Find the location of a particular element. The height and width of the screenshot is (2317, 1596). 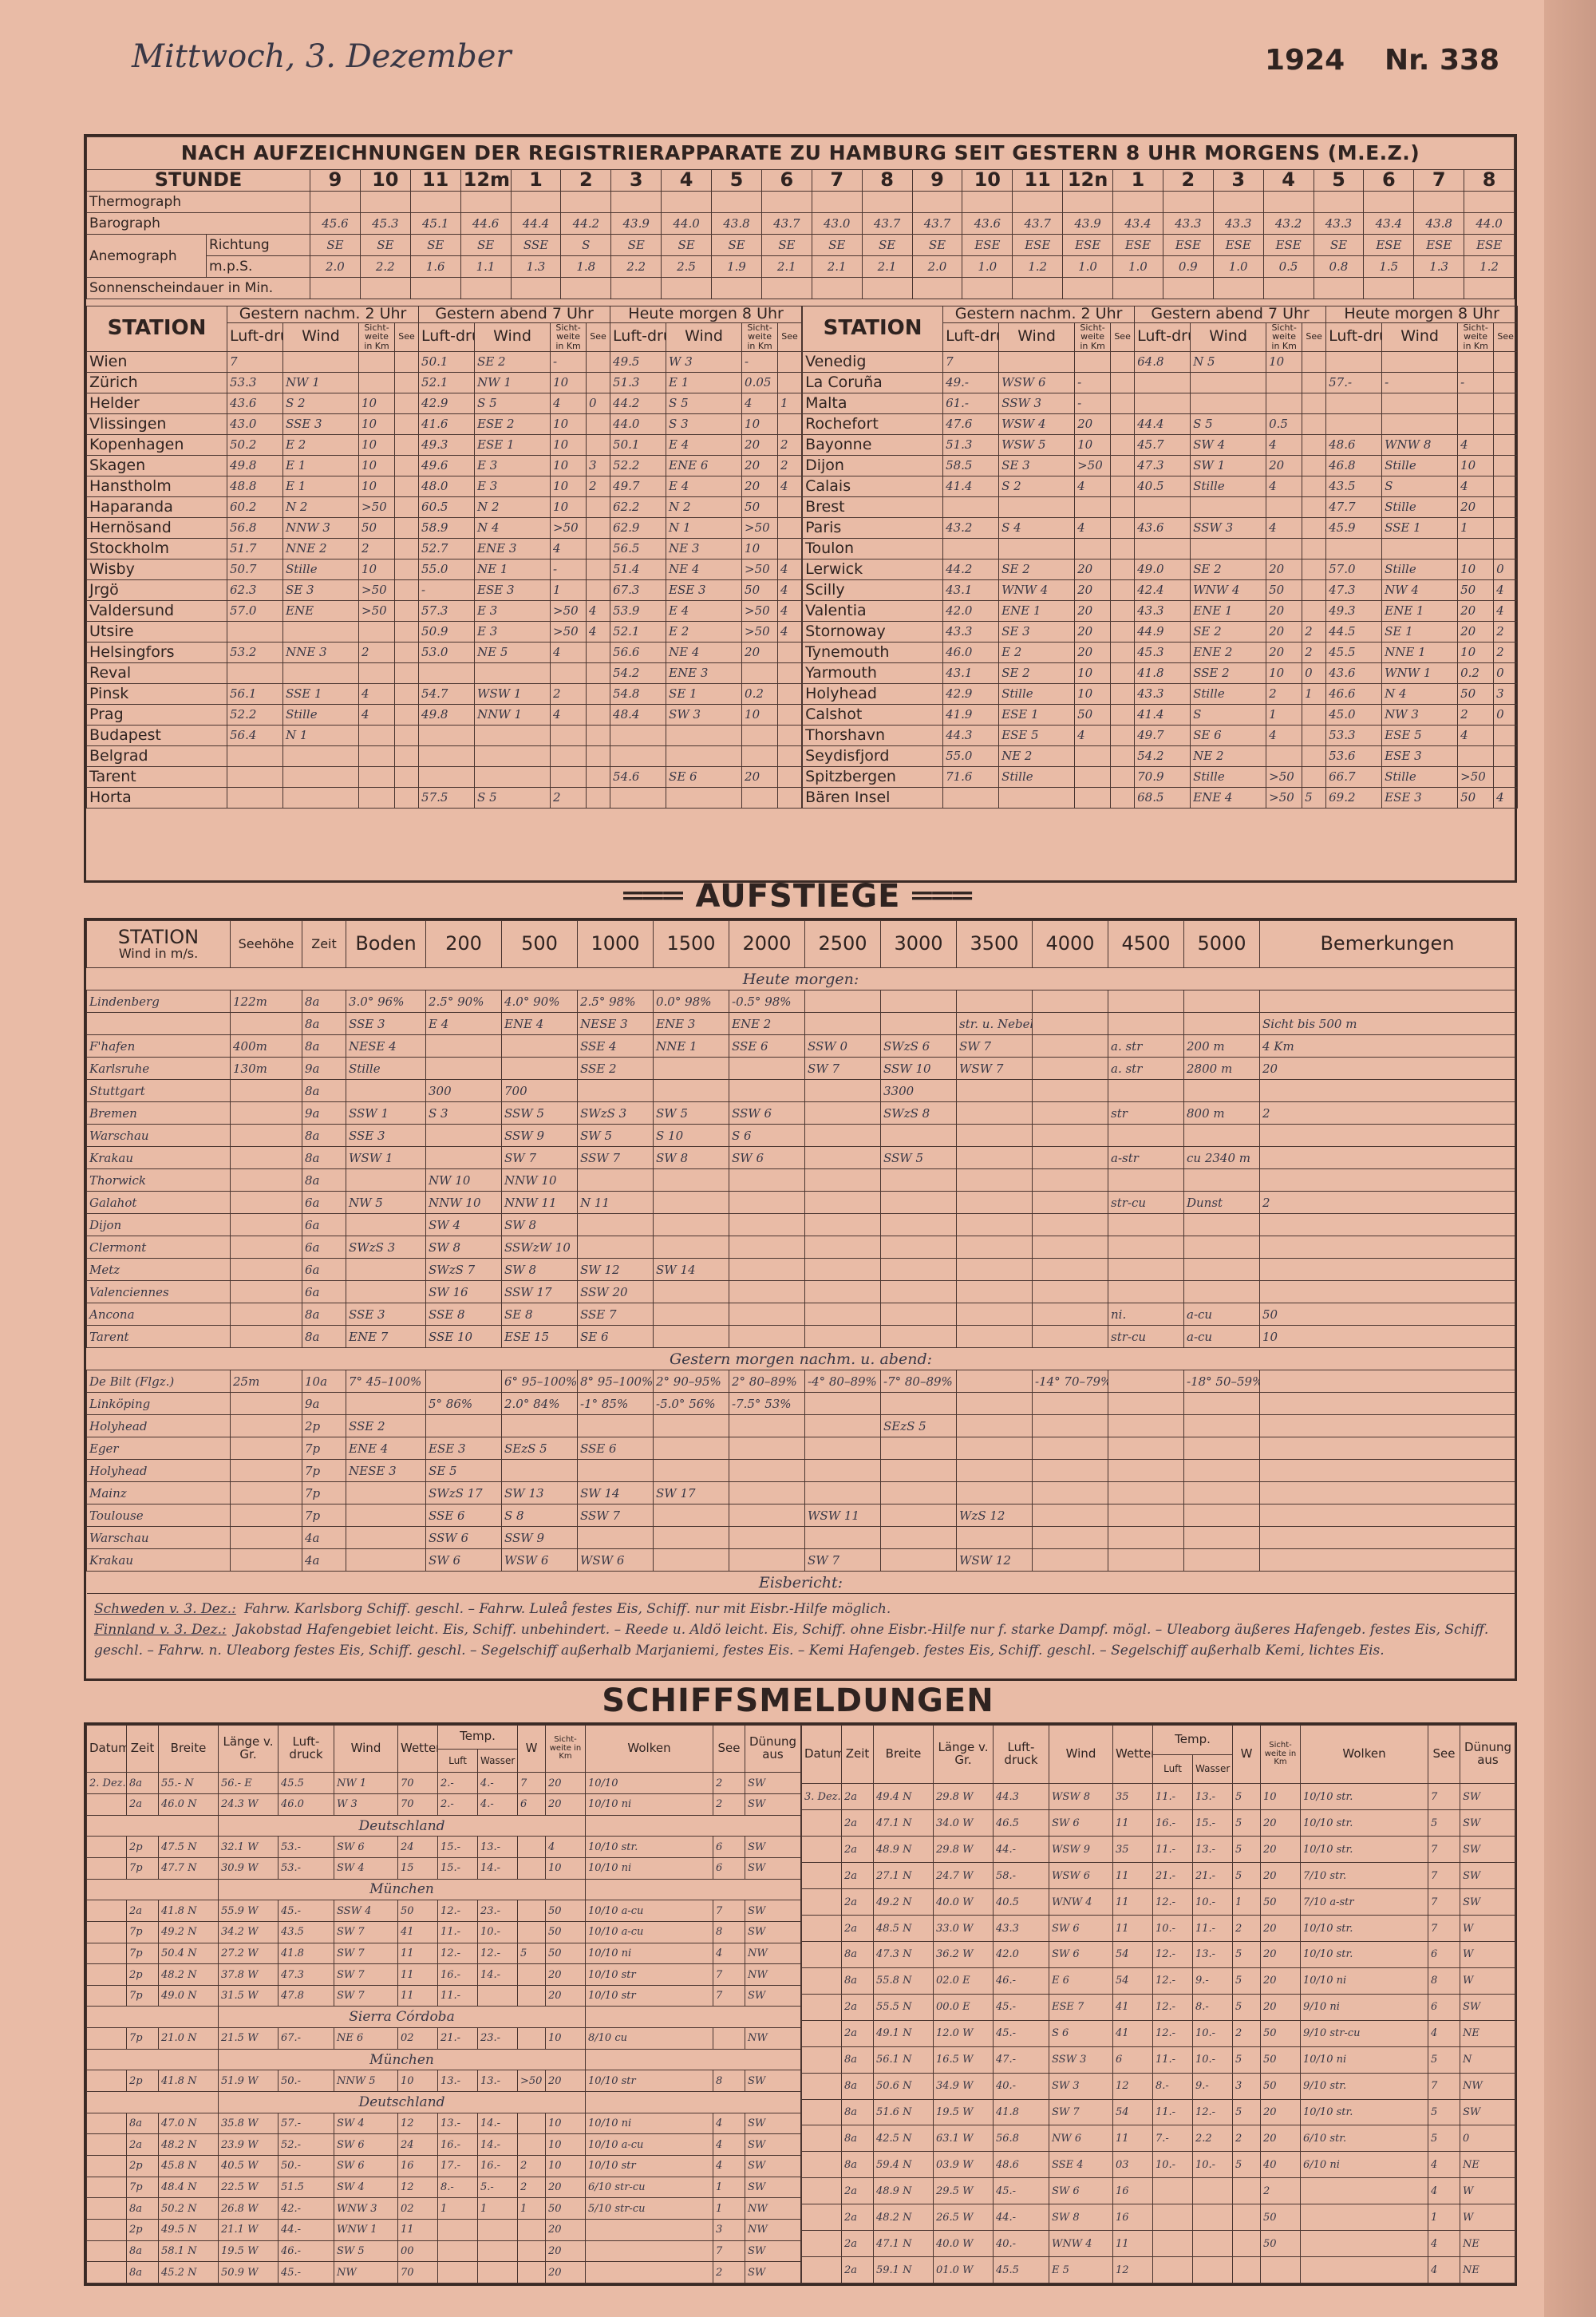

cell: 48.2 N is located at coordinates (188, 2144).